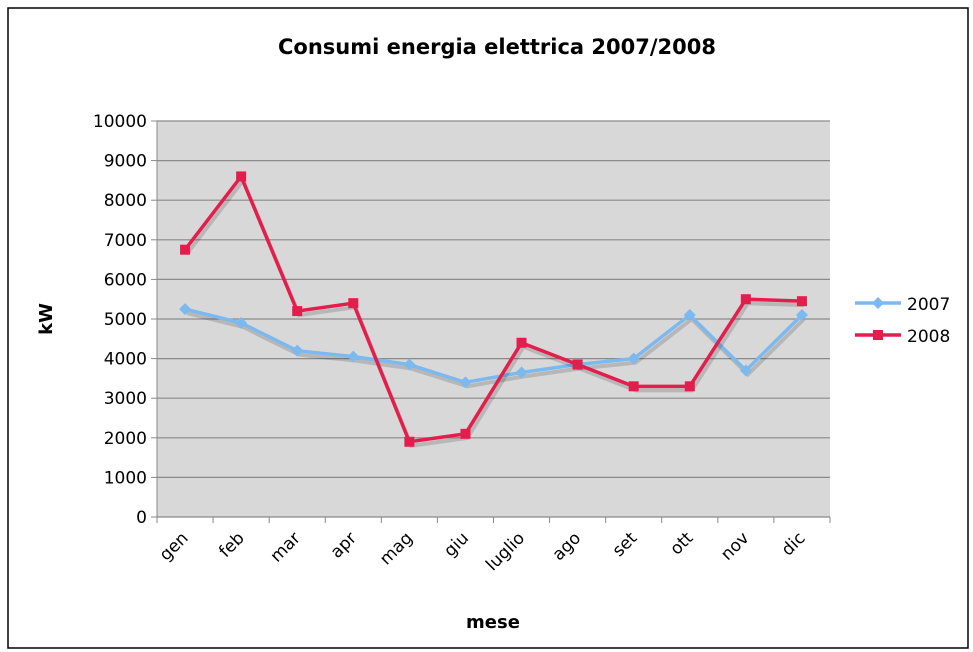  What do you see at coordinates (120, 122) in the screenshot?
I see `y-tick-label: 10000` at bounding box center [120, 122].